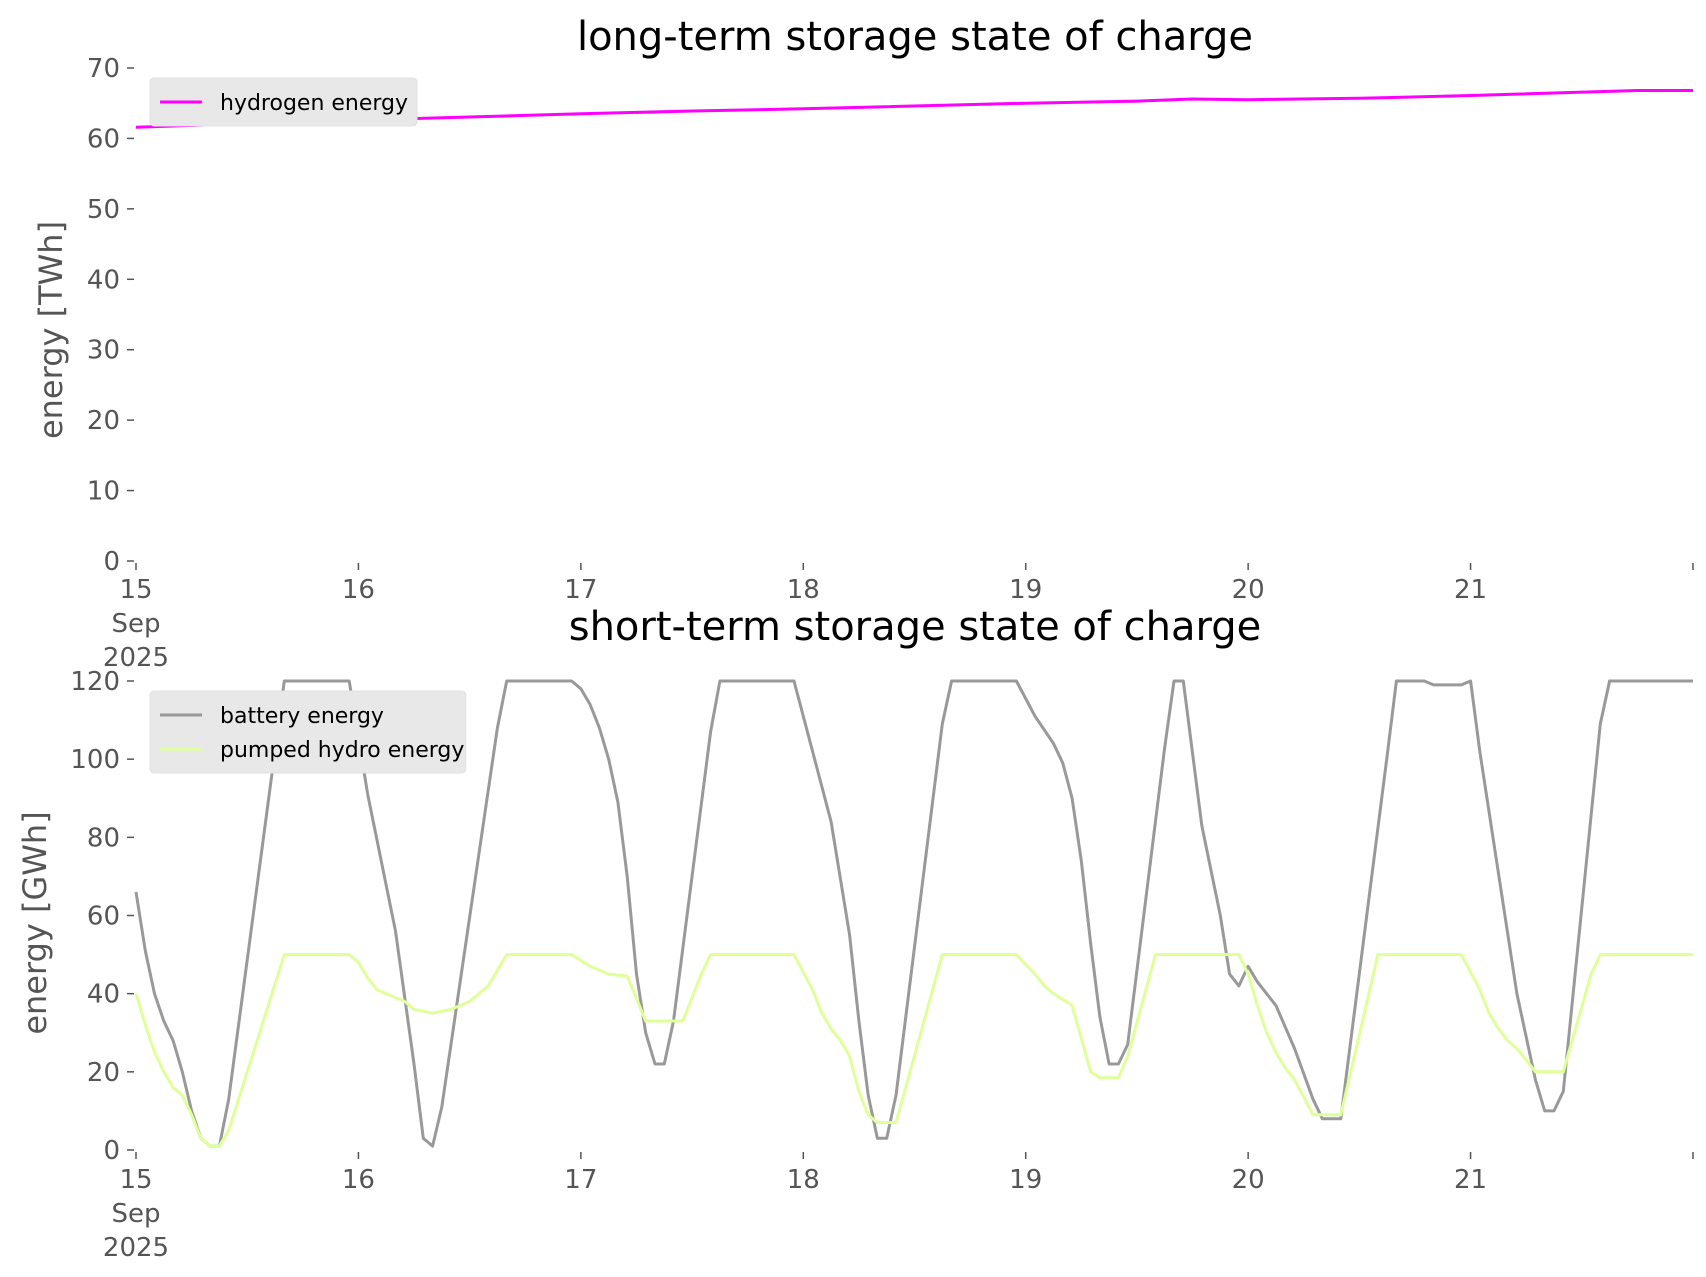 This screenshot has height=1277, width=1706. What do you see at coordinates (95, 682) in the screenshot?
I see `y-tick-label: 120` at bounding box center [95, 682].